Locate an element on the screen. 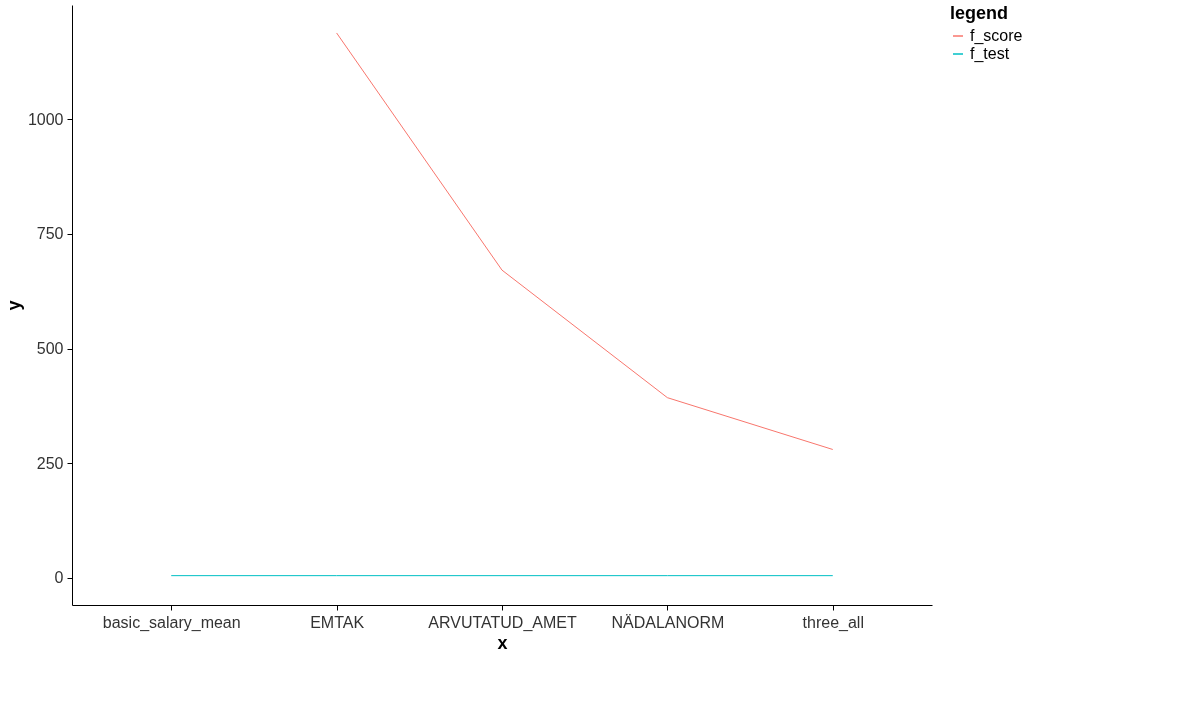  y-tick-label: 500 is located at coordinates (50, 349).